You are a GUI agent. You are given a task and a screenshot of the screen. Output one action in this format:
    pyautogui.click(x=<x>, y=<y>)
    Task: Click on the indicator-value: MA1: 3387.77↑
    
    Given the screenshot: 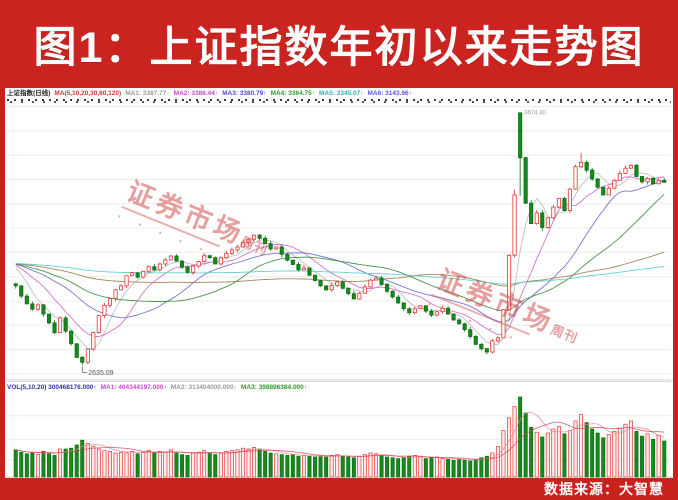 What is the action you would take?
    pyautogui.click(x=147, y=93)
    